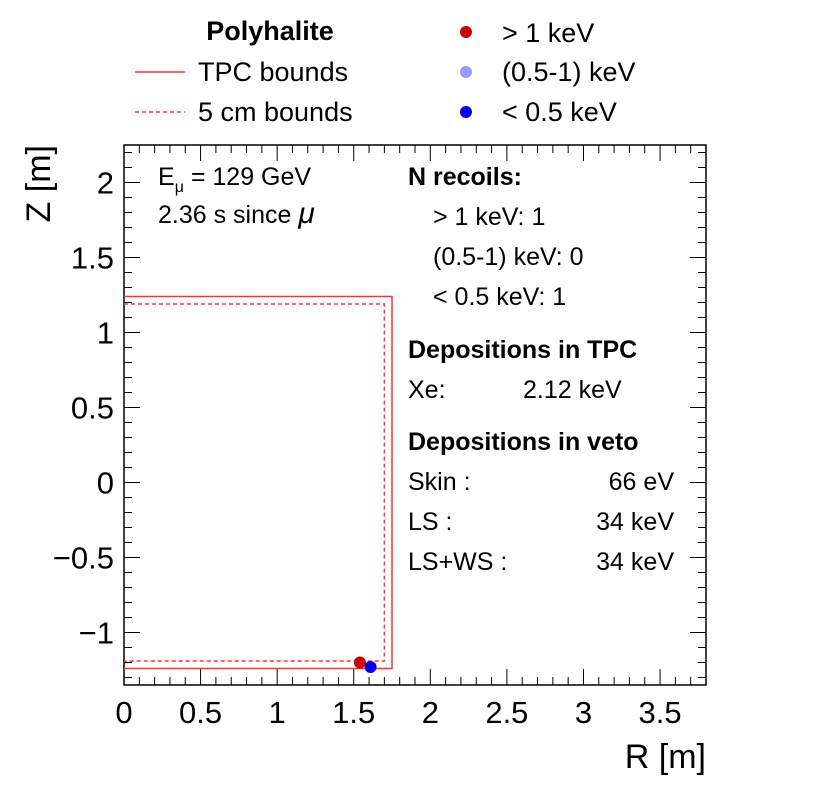  What do you see at coordinates (247, 177) in the screenshot?
I see `muon-energy-value: = 129 GeV` at bounding box center [247, 177].